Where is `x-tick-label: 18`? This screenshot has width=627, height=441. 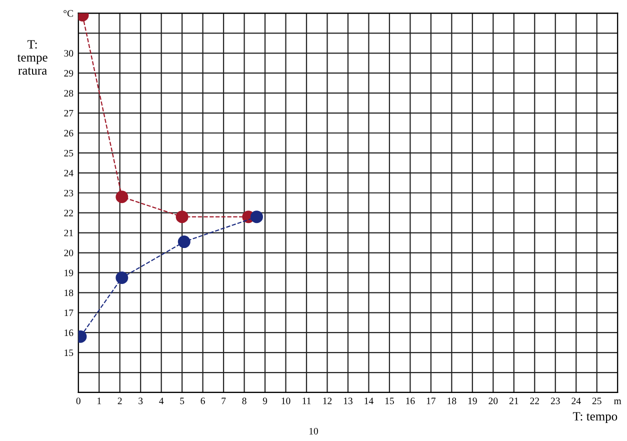 x-tick-label: 18 is located at coordinates (452, 401).